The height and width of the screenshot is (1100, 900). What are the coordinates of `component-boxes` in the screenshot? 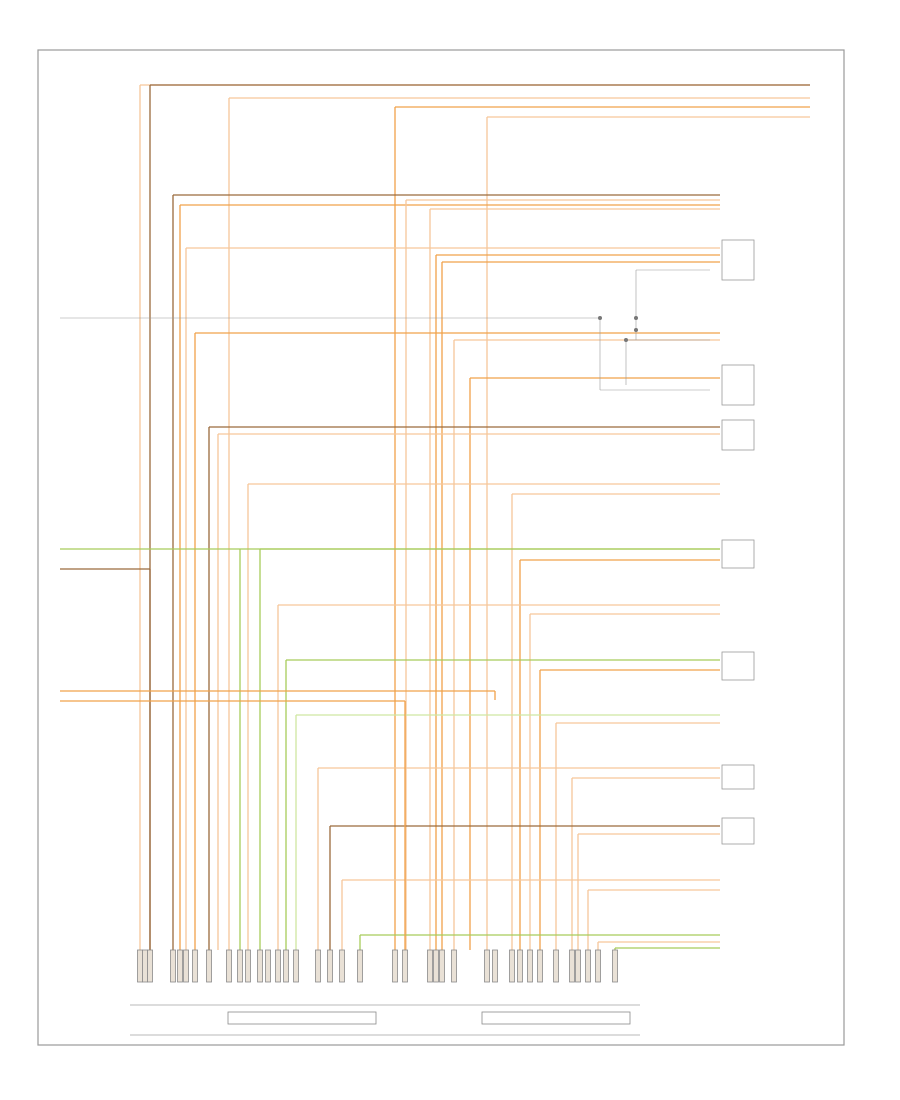 It's located at (738, 542).